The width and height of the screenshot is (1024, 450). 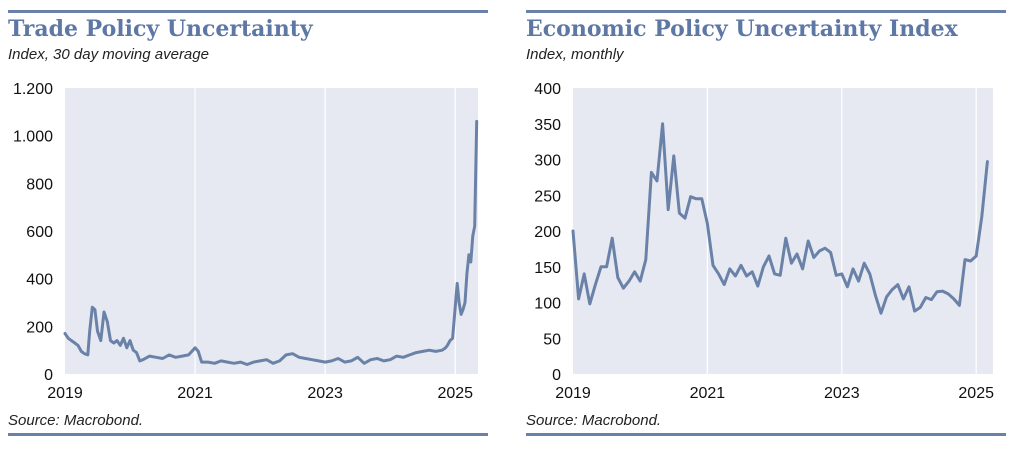 What do you see at coordinates (39, 232) in the screenshot?
I see `y-tick-label: 600` at bounding box center [39, 232].